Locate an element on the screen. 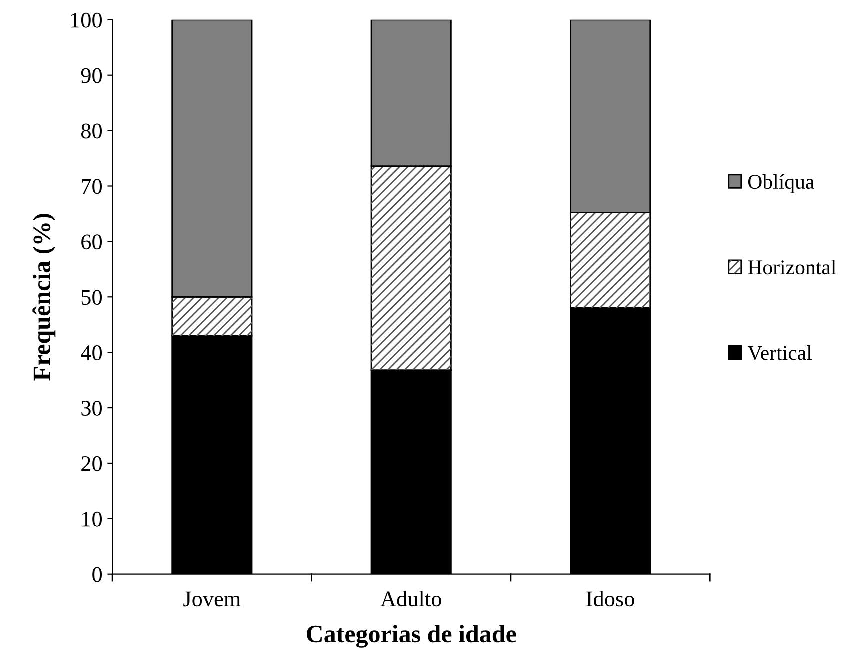  y-tick-label: 80 is located at coordinates (91, 131).